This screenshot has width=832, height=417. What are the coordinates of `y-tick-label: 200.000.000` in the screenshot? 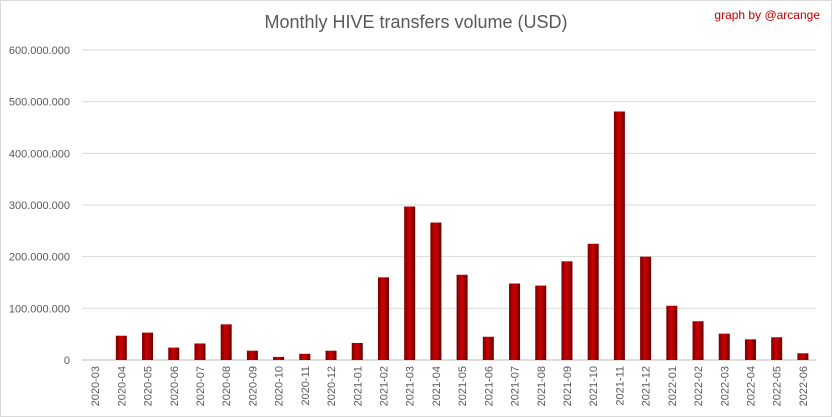 It's located at (39, 258).